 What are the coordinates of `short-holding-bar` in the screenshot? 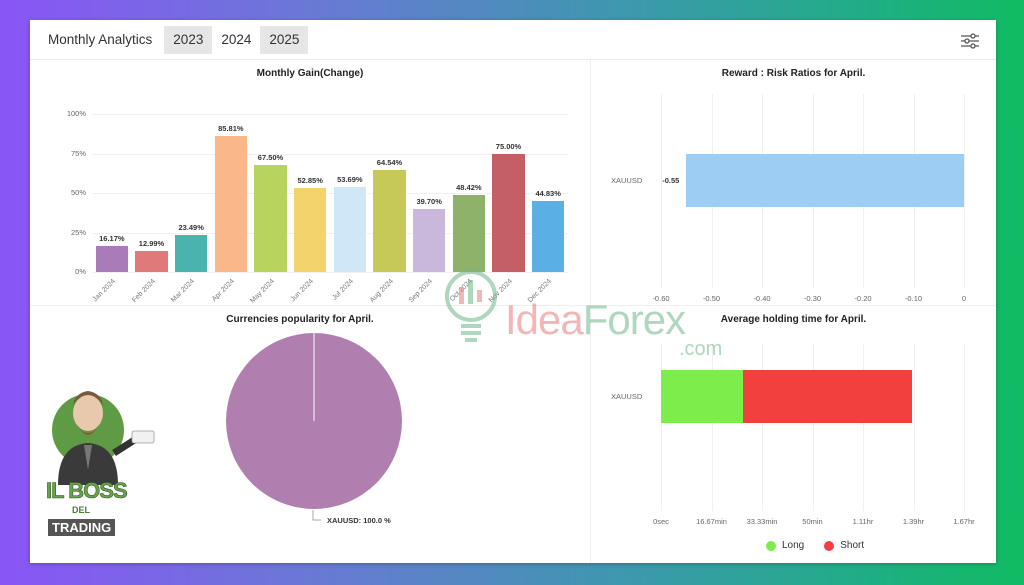 It's located at (827, 396).